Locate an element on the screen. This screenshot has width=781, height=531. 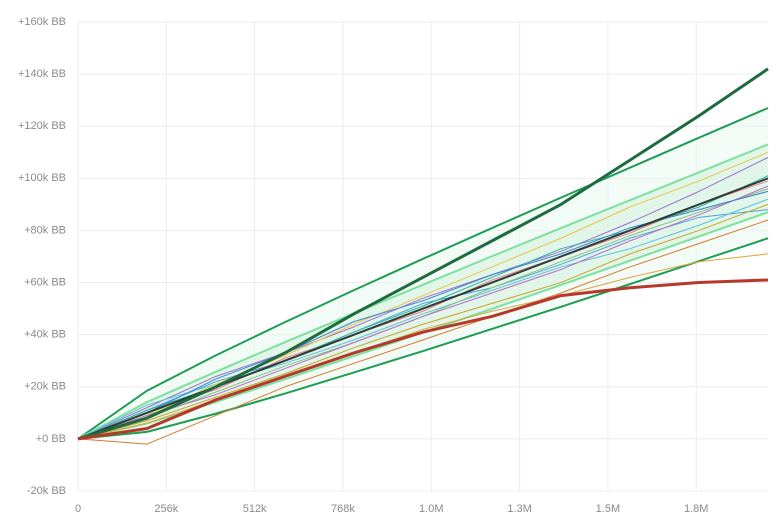
x-tick-label: 256k is located at coordinates (166, 509).